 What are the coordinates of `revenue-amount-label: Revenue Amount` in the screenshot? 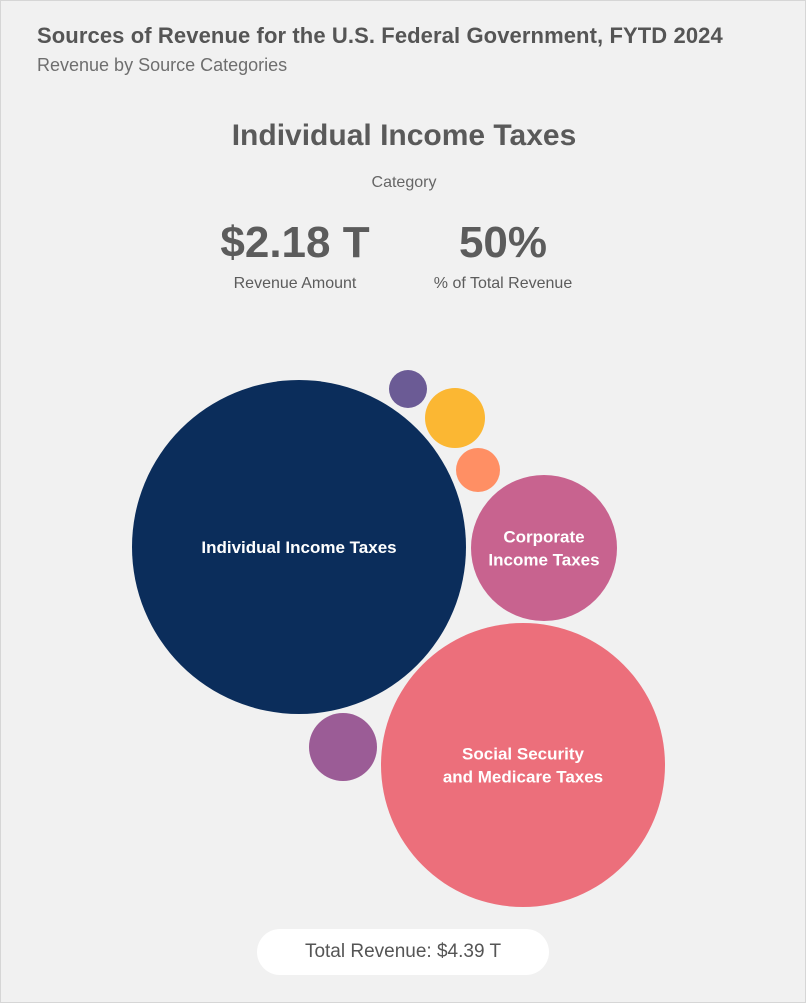 It's located at (295, 283).